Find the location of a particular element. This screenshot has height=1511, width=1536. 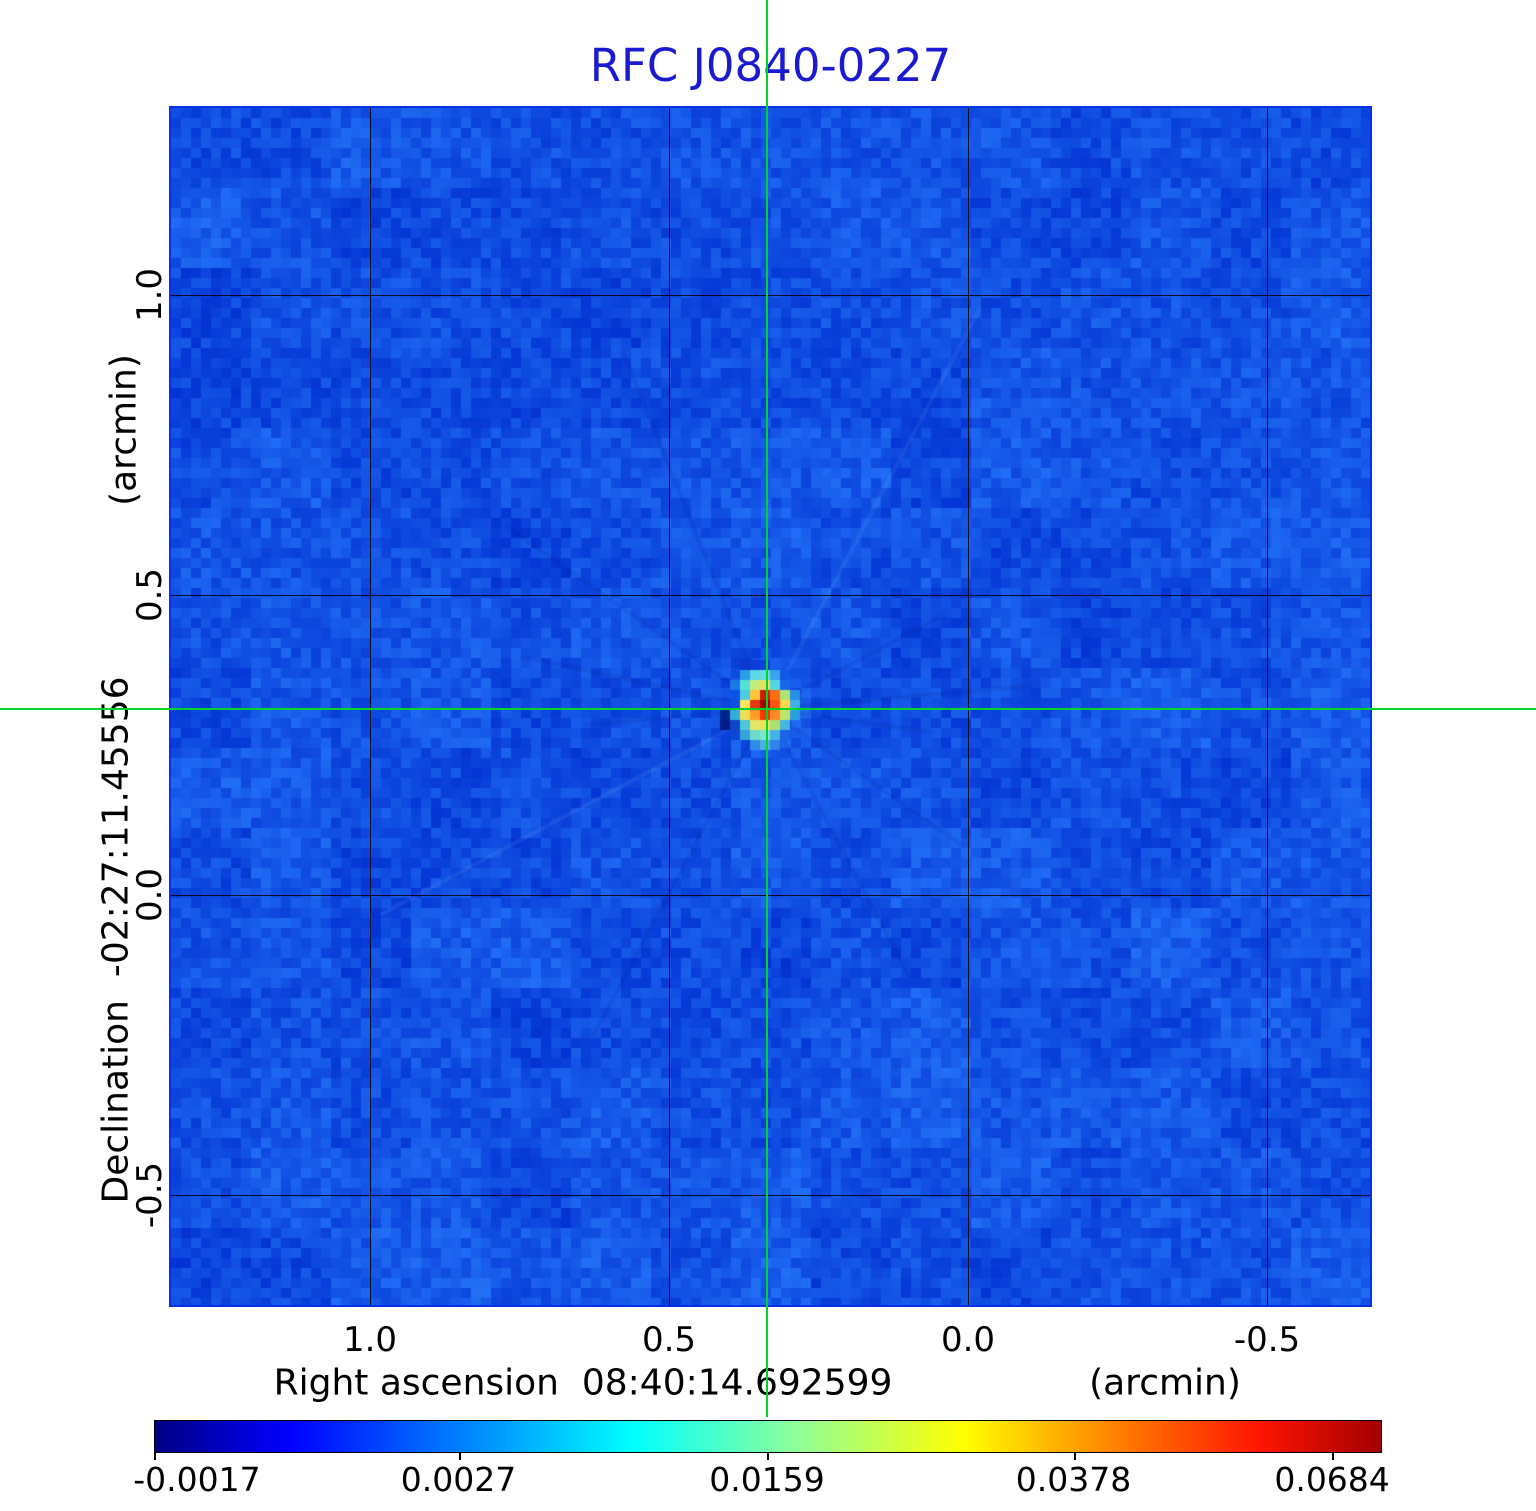

x-axis-unit-label: (arcmin) is located at coordinates (1165, 1383).